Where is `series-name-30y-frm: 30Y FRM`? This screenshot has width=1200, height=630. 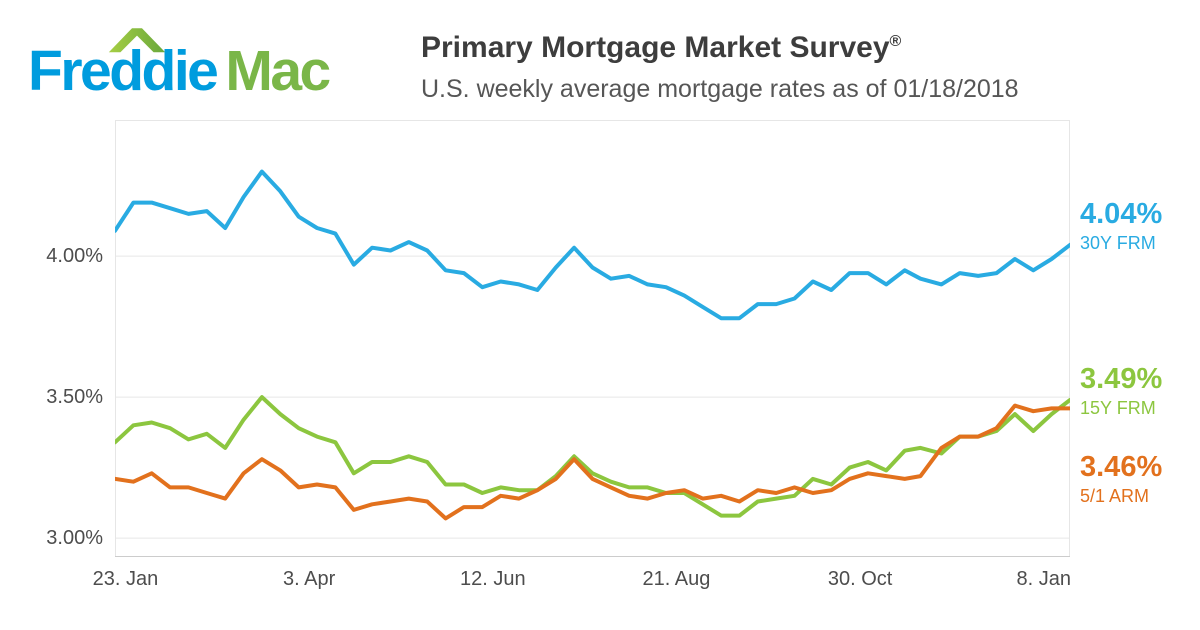
series-name-30y-frm: 30Y FRM is located at coordinates (1118, 243).